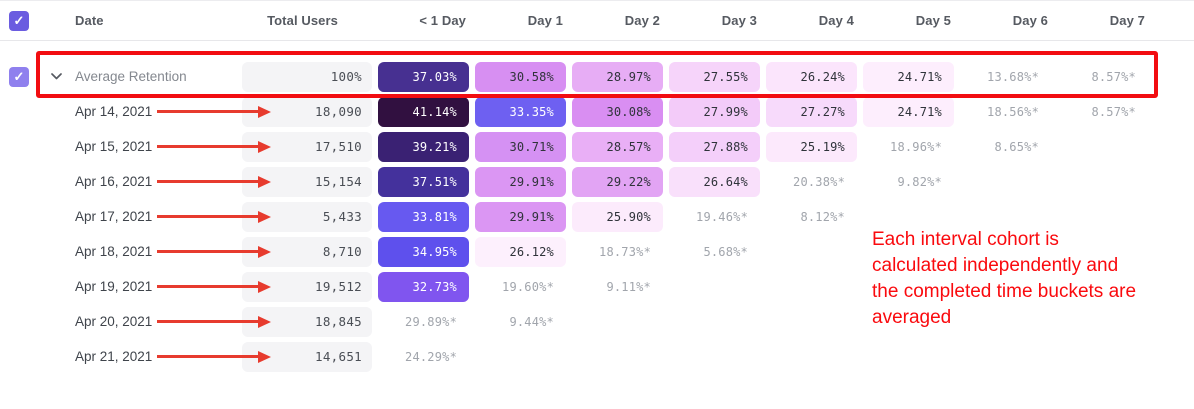  I want to click on retention-cell: 27.27%, so click(811, 111).